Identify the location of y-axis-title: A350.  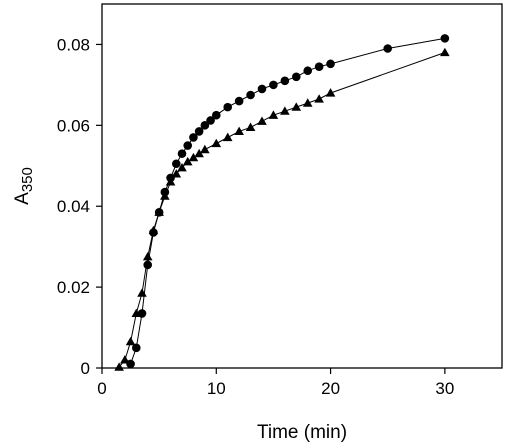
(24, 186).